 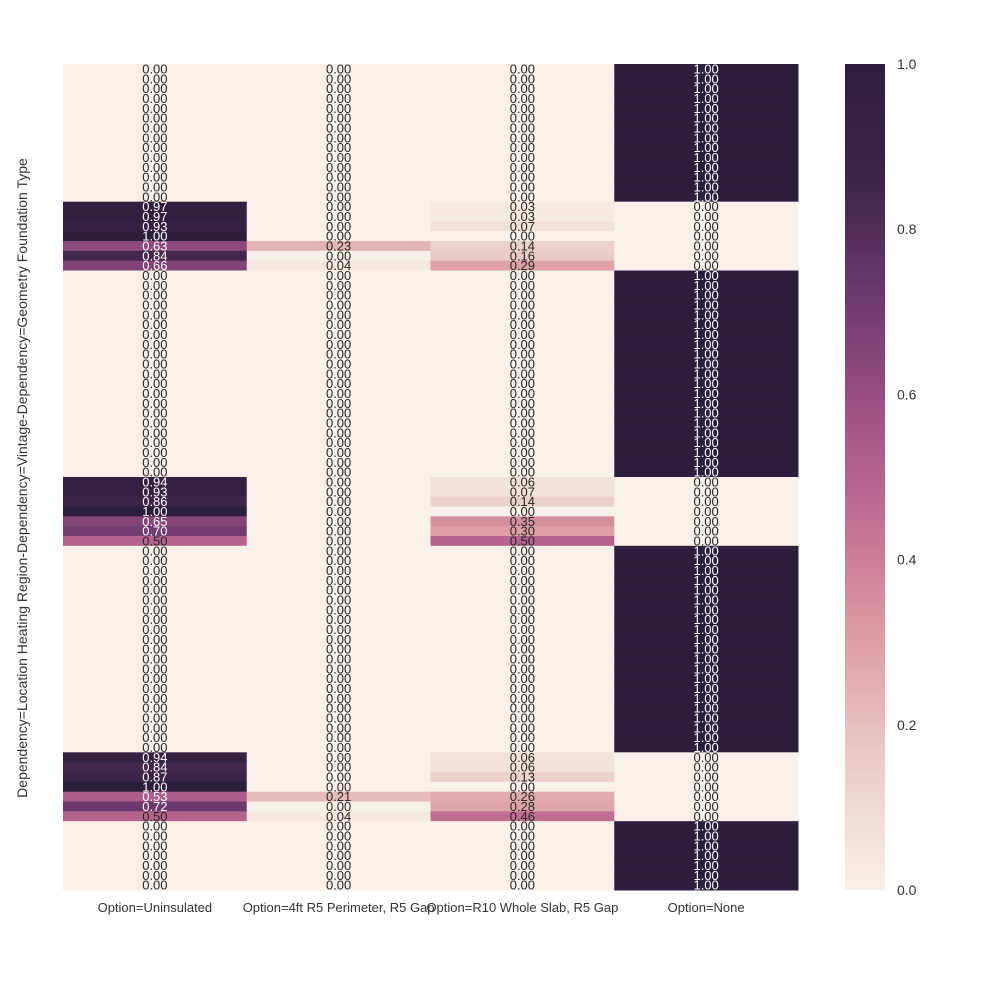 What do you see at coordinates (522, 776) in the screenshot?
I see `heatmap-cell-value: 0.13` at bounding box center [522, 776].